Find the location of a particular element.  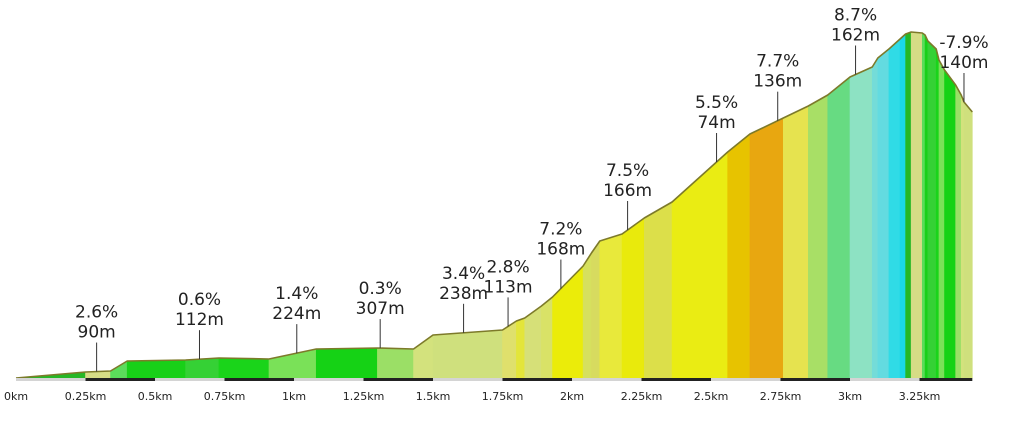

axis-tick-label-14: 3.25km is located at coordinates (920, 396).